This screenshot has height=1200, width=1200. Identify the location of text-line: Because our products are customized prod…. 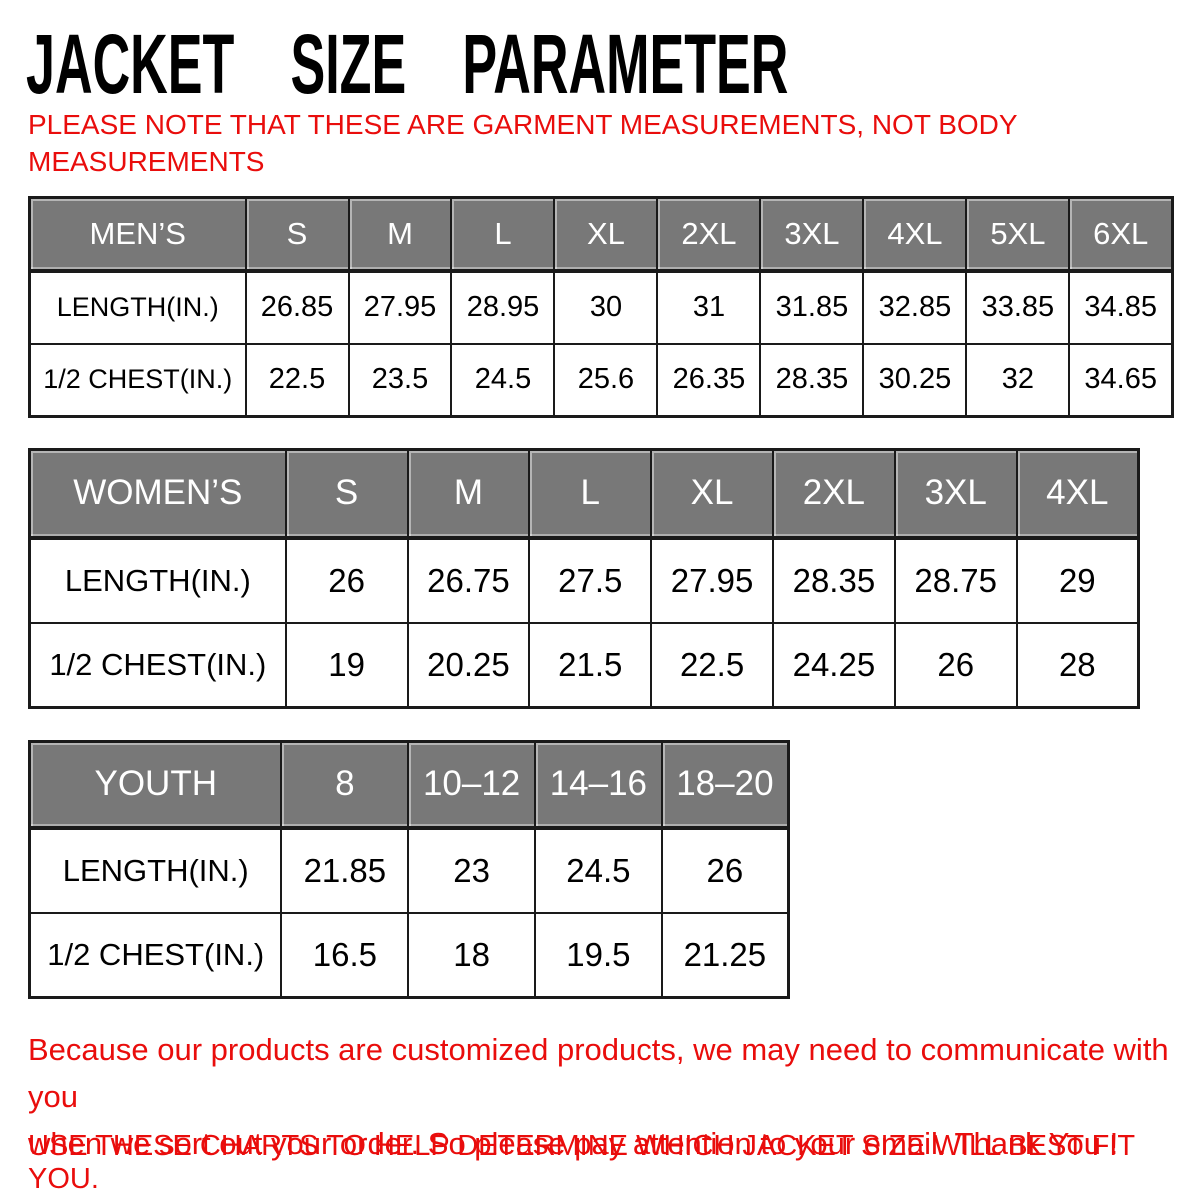
(598, 1073).